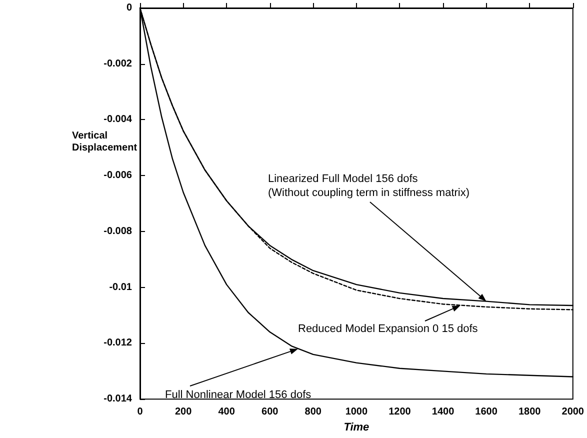 This screenshot has width=587, height=438. I want to click on x-tick-label: 1400, so click(443, 412).